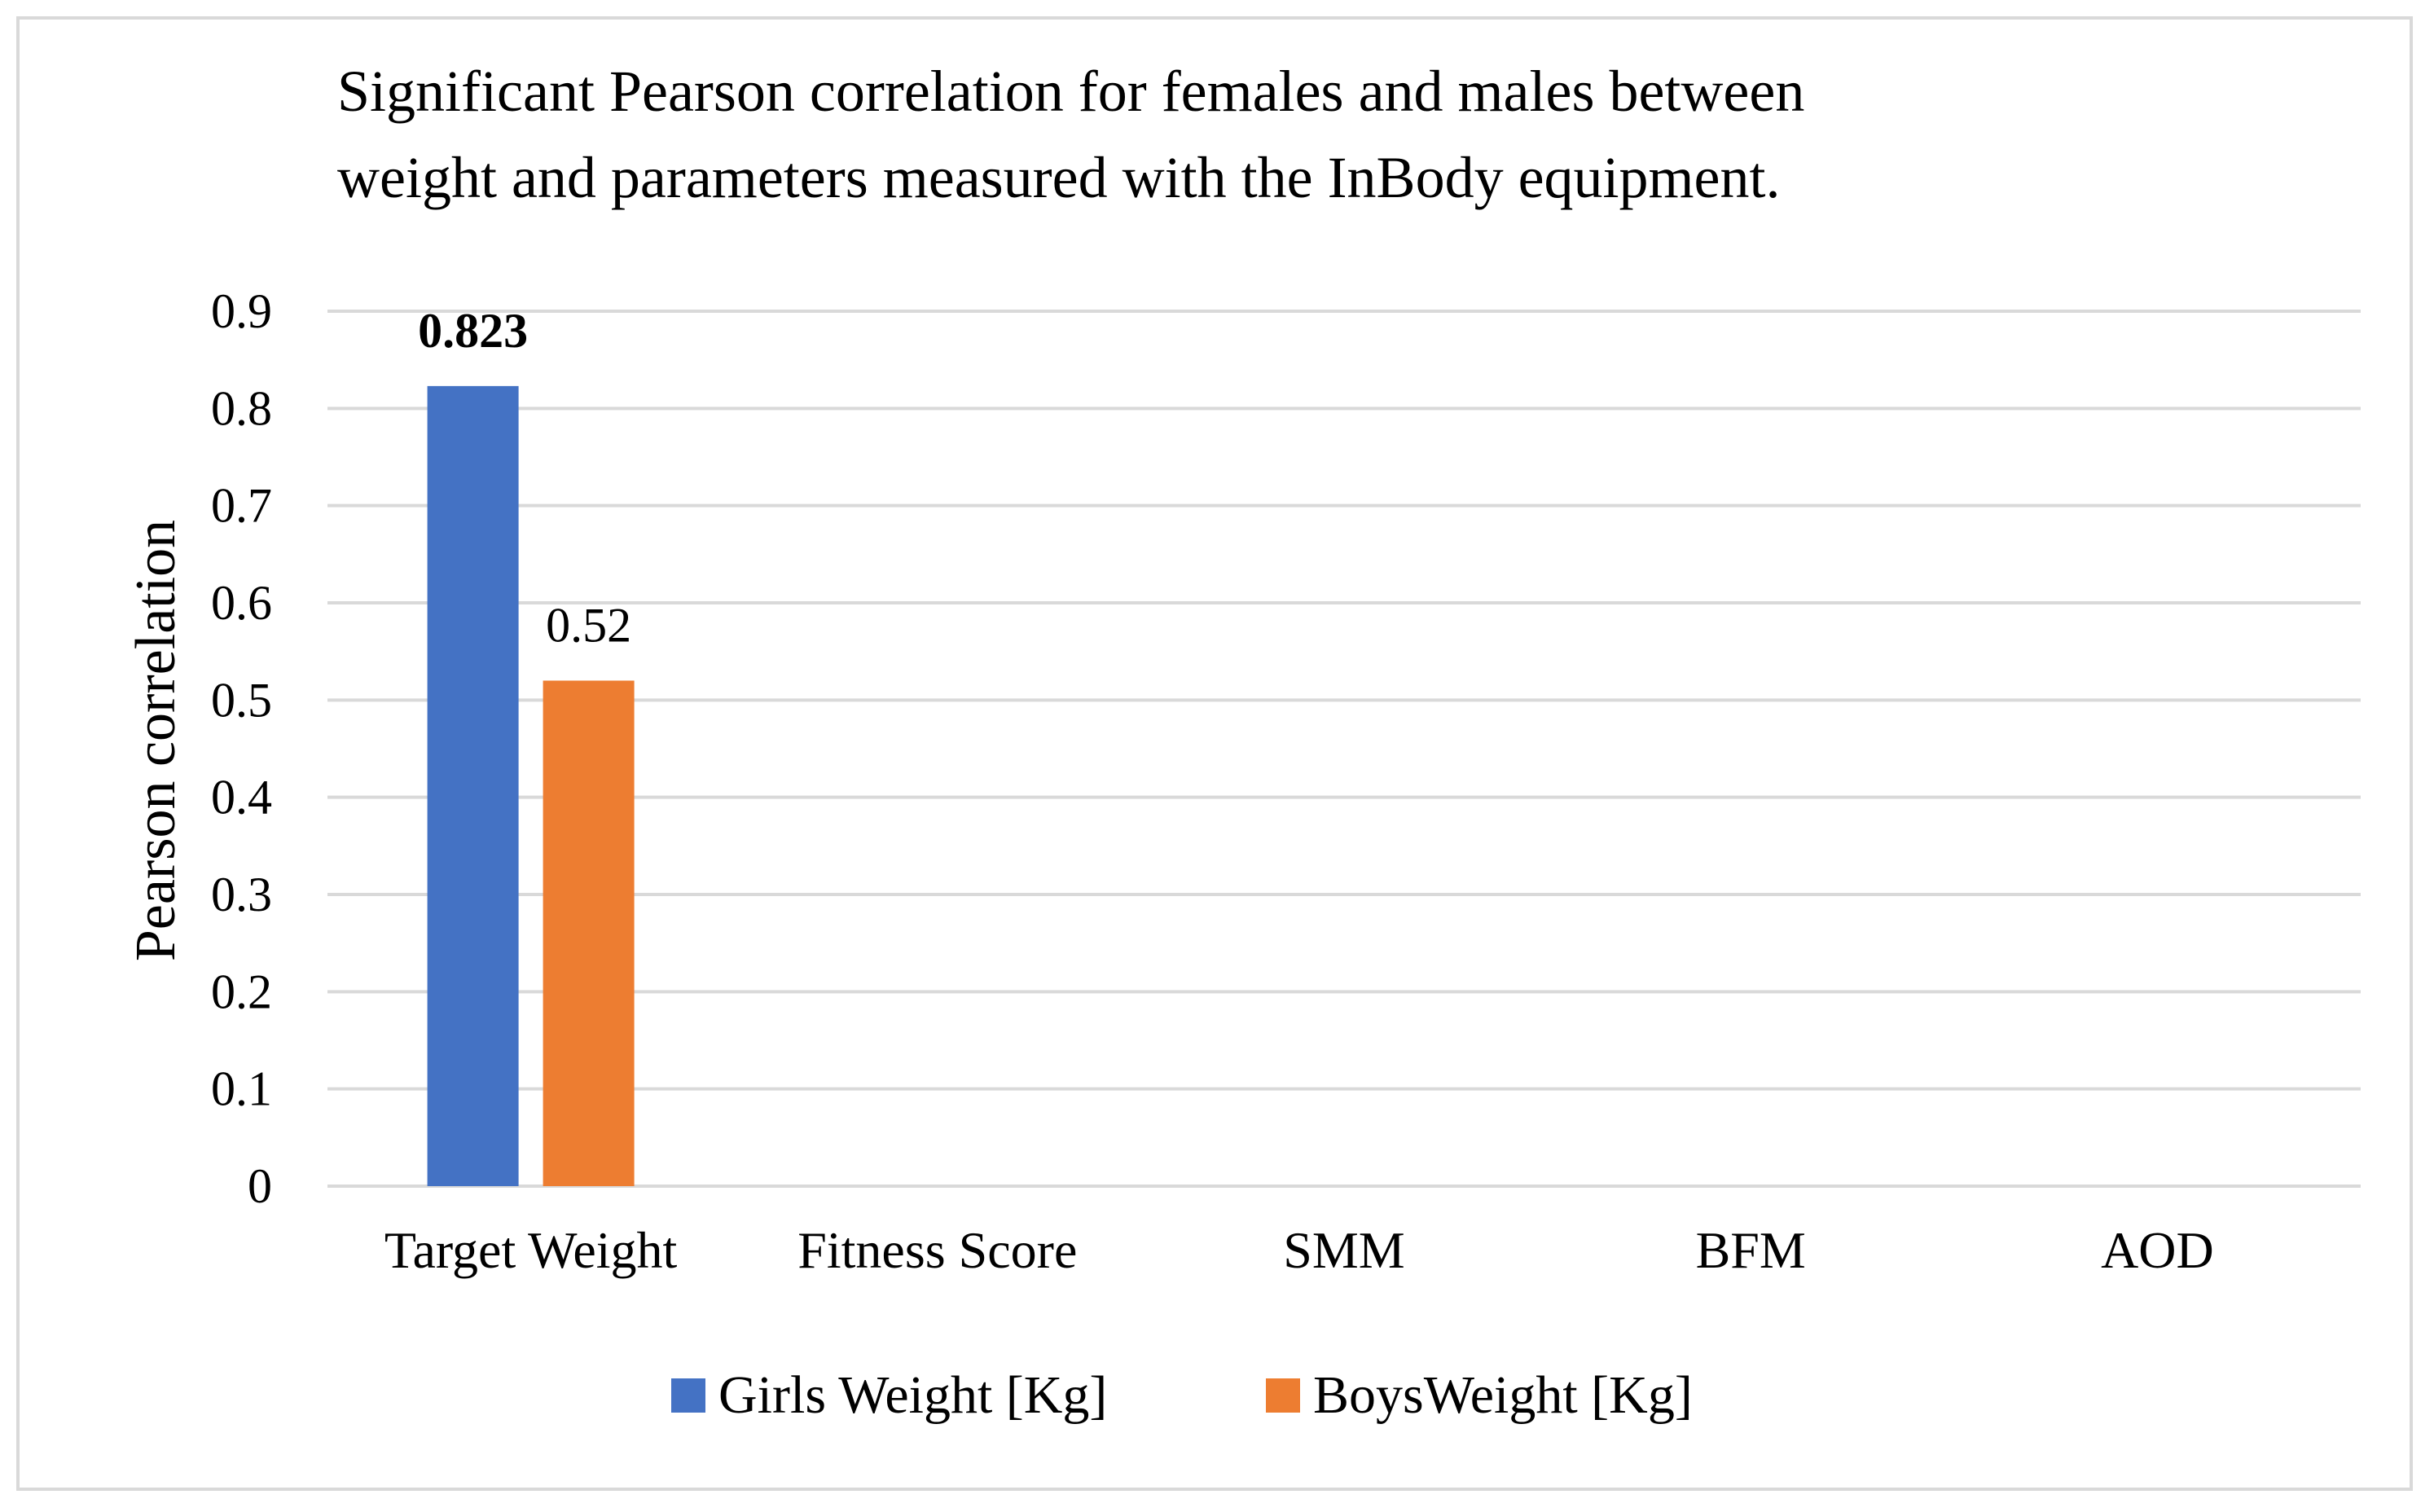 This screenshot has width=2434, height=1512. What do you see at coordinates (912, 1395) in the screenshot?
I see `legend-label: Girls Weight [Kg]` at bounding box center [912, 1395].